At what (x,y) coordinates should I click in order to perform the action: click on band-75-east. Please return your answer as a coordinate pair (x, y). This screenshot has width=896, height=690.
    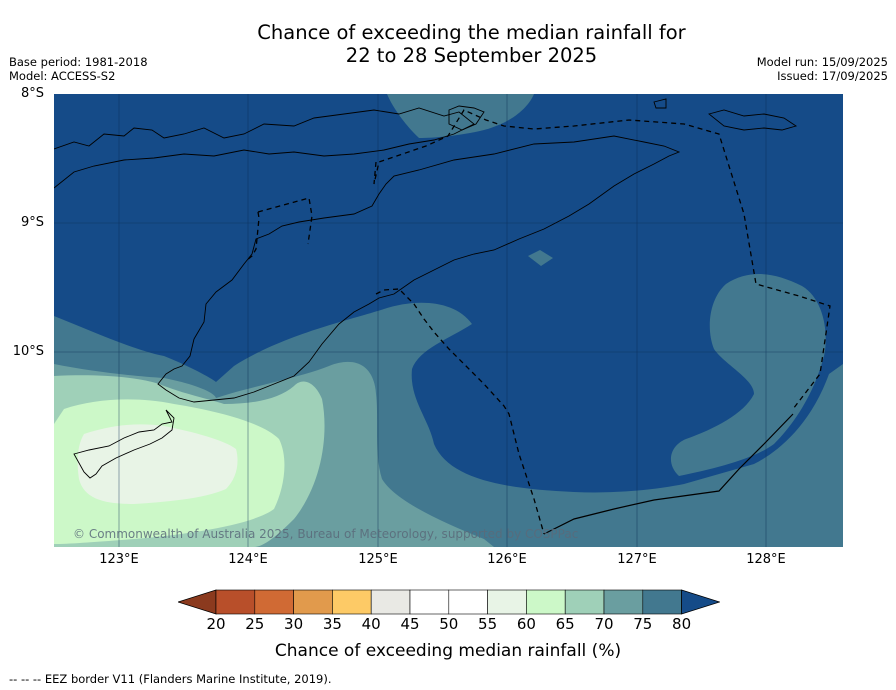
    Looking at the image, I should click on (748, 375).